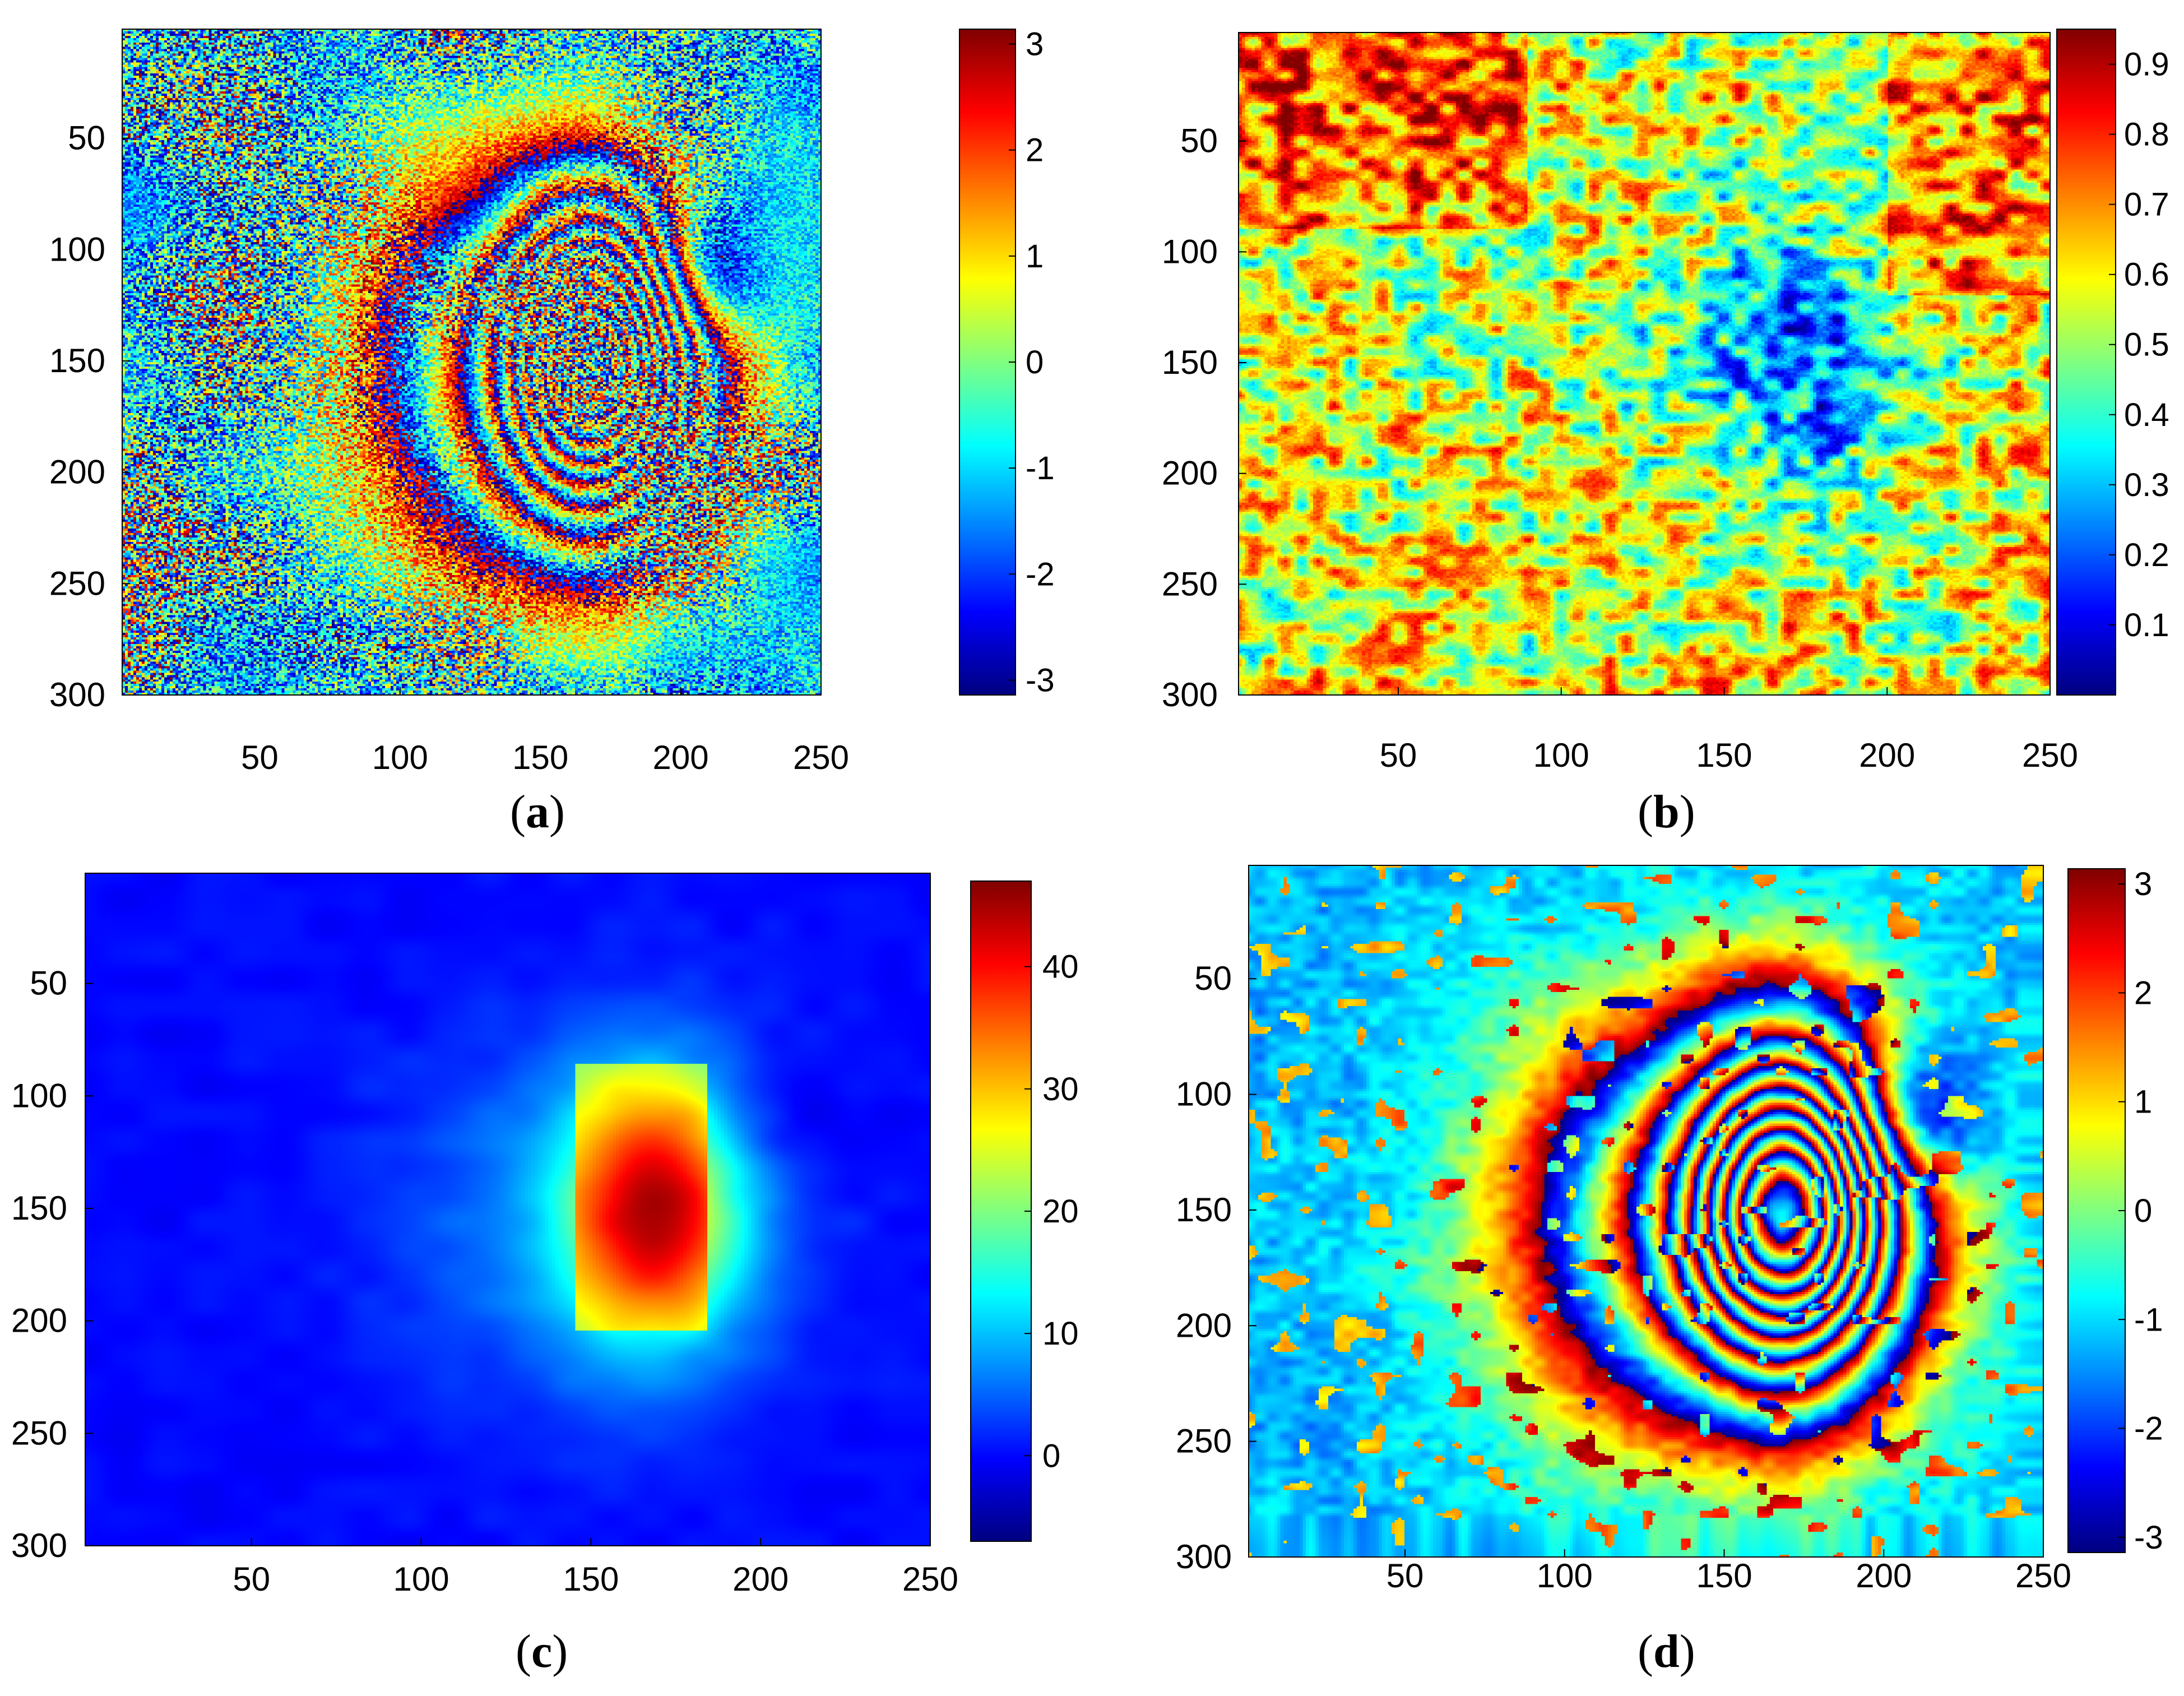  I want to click on y-tick-label-a: 200, so click(77, 472).